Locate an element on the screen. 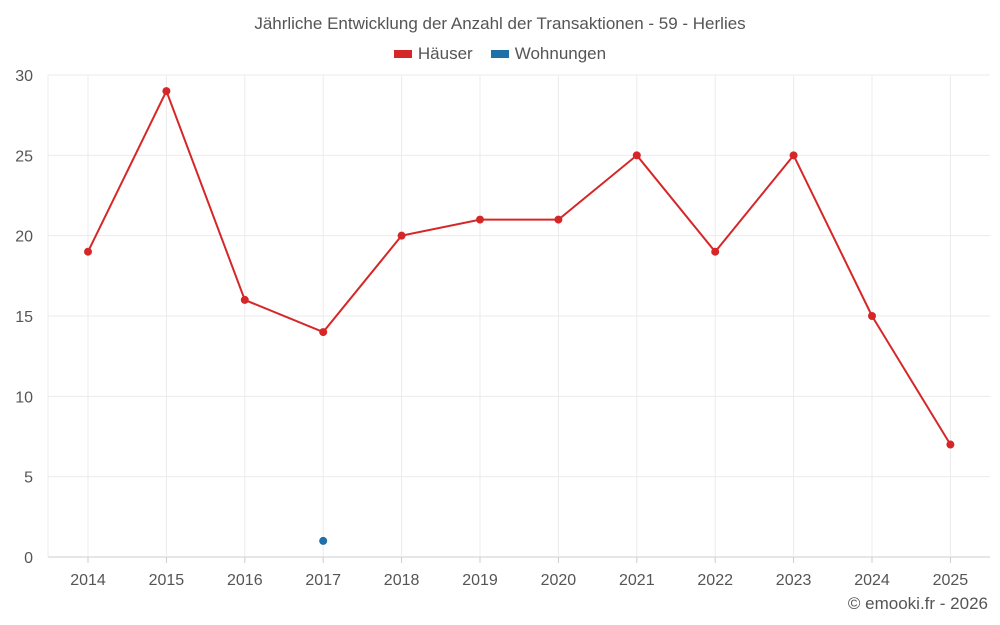  x-tick-label: 2015 is located at coordinates (167, 580).